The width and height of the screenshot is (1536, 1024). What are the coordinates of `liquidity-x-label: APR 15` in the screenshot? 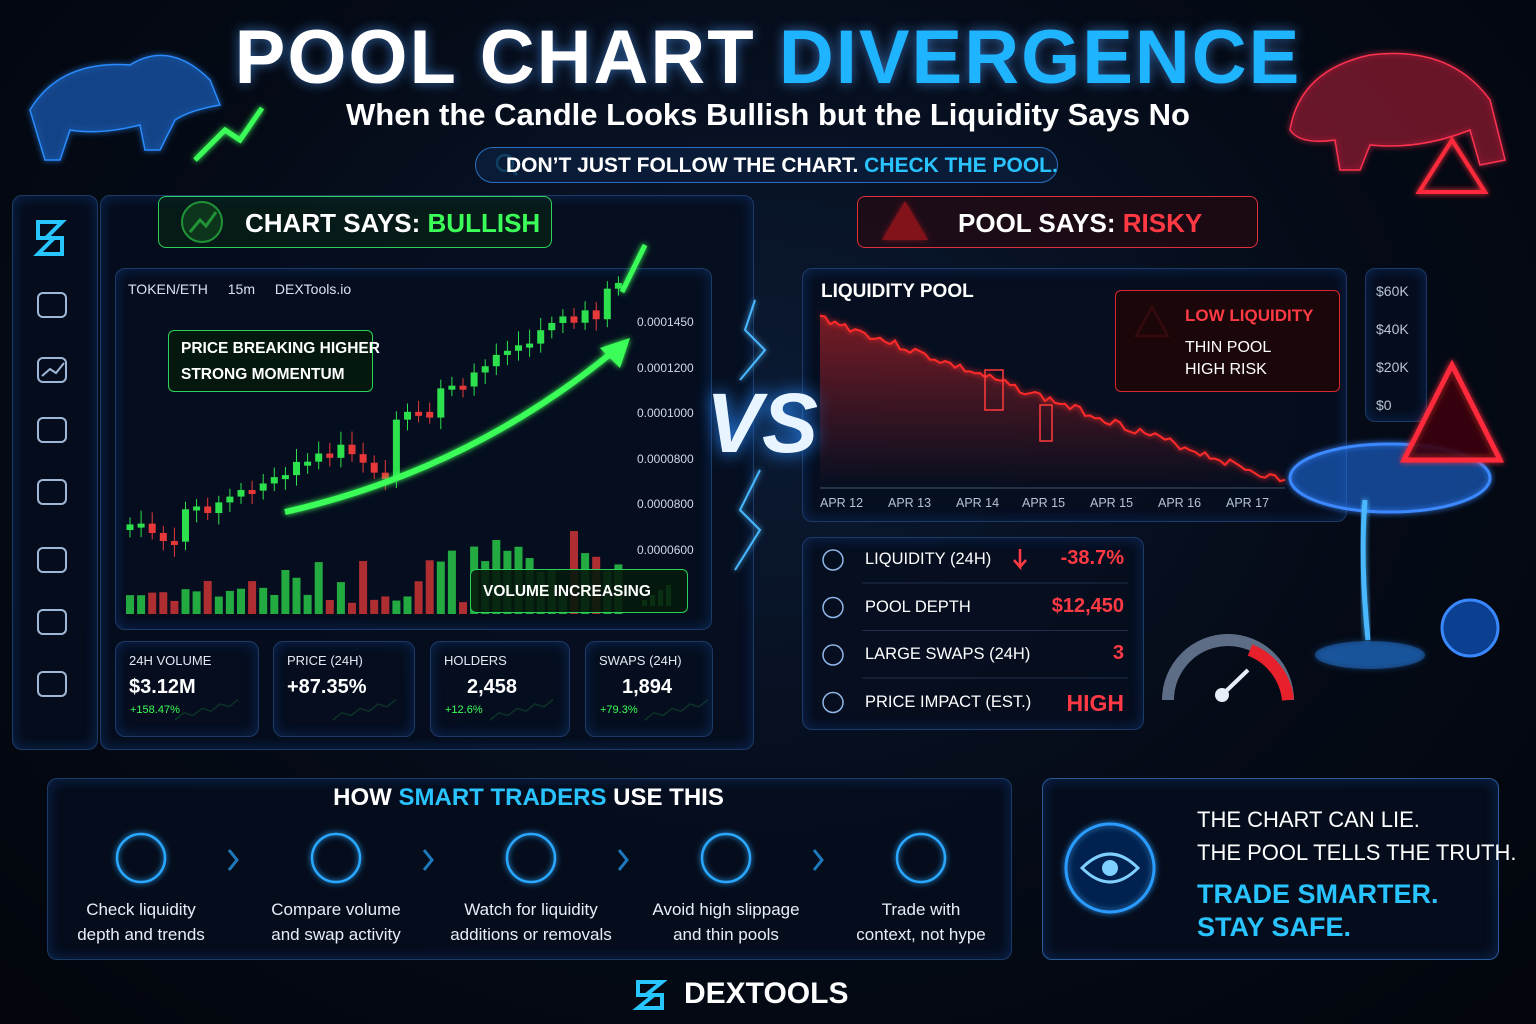 It's located at (1112, 503).